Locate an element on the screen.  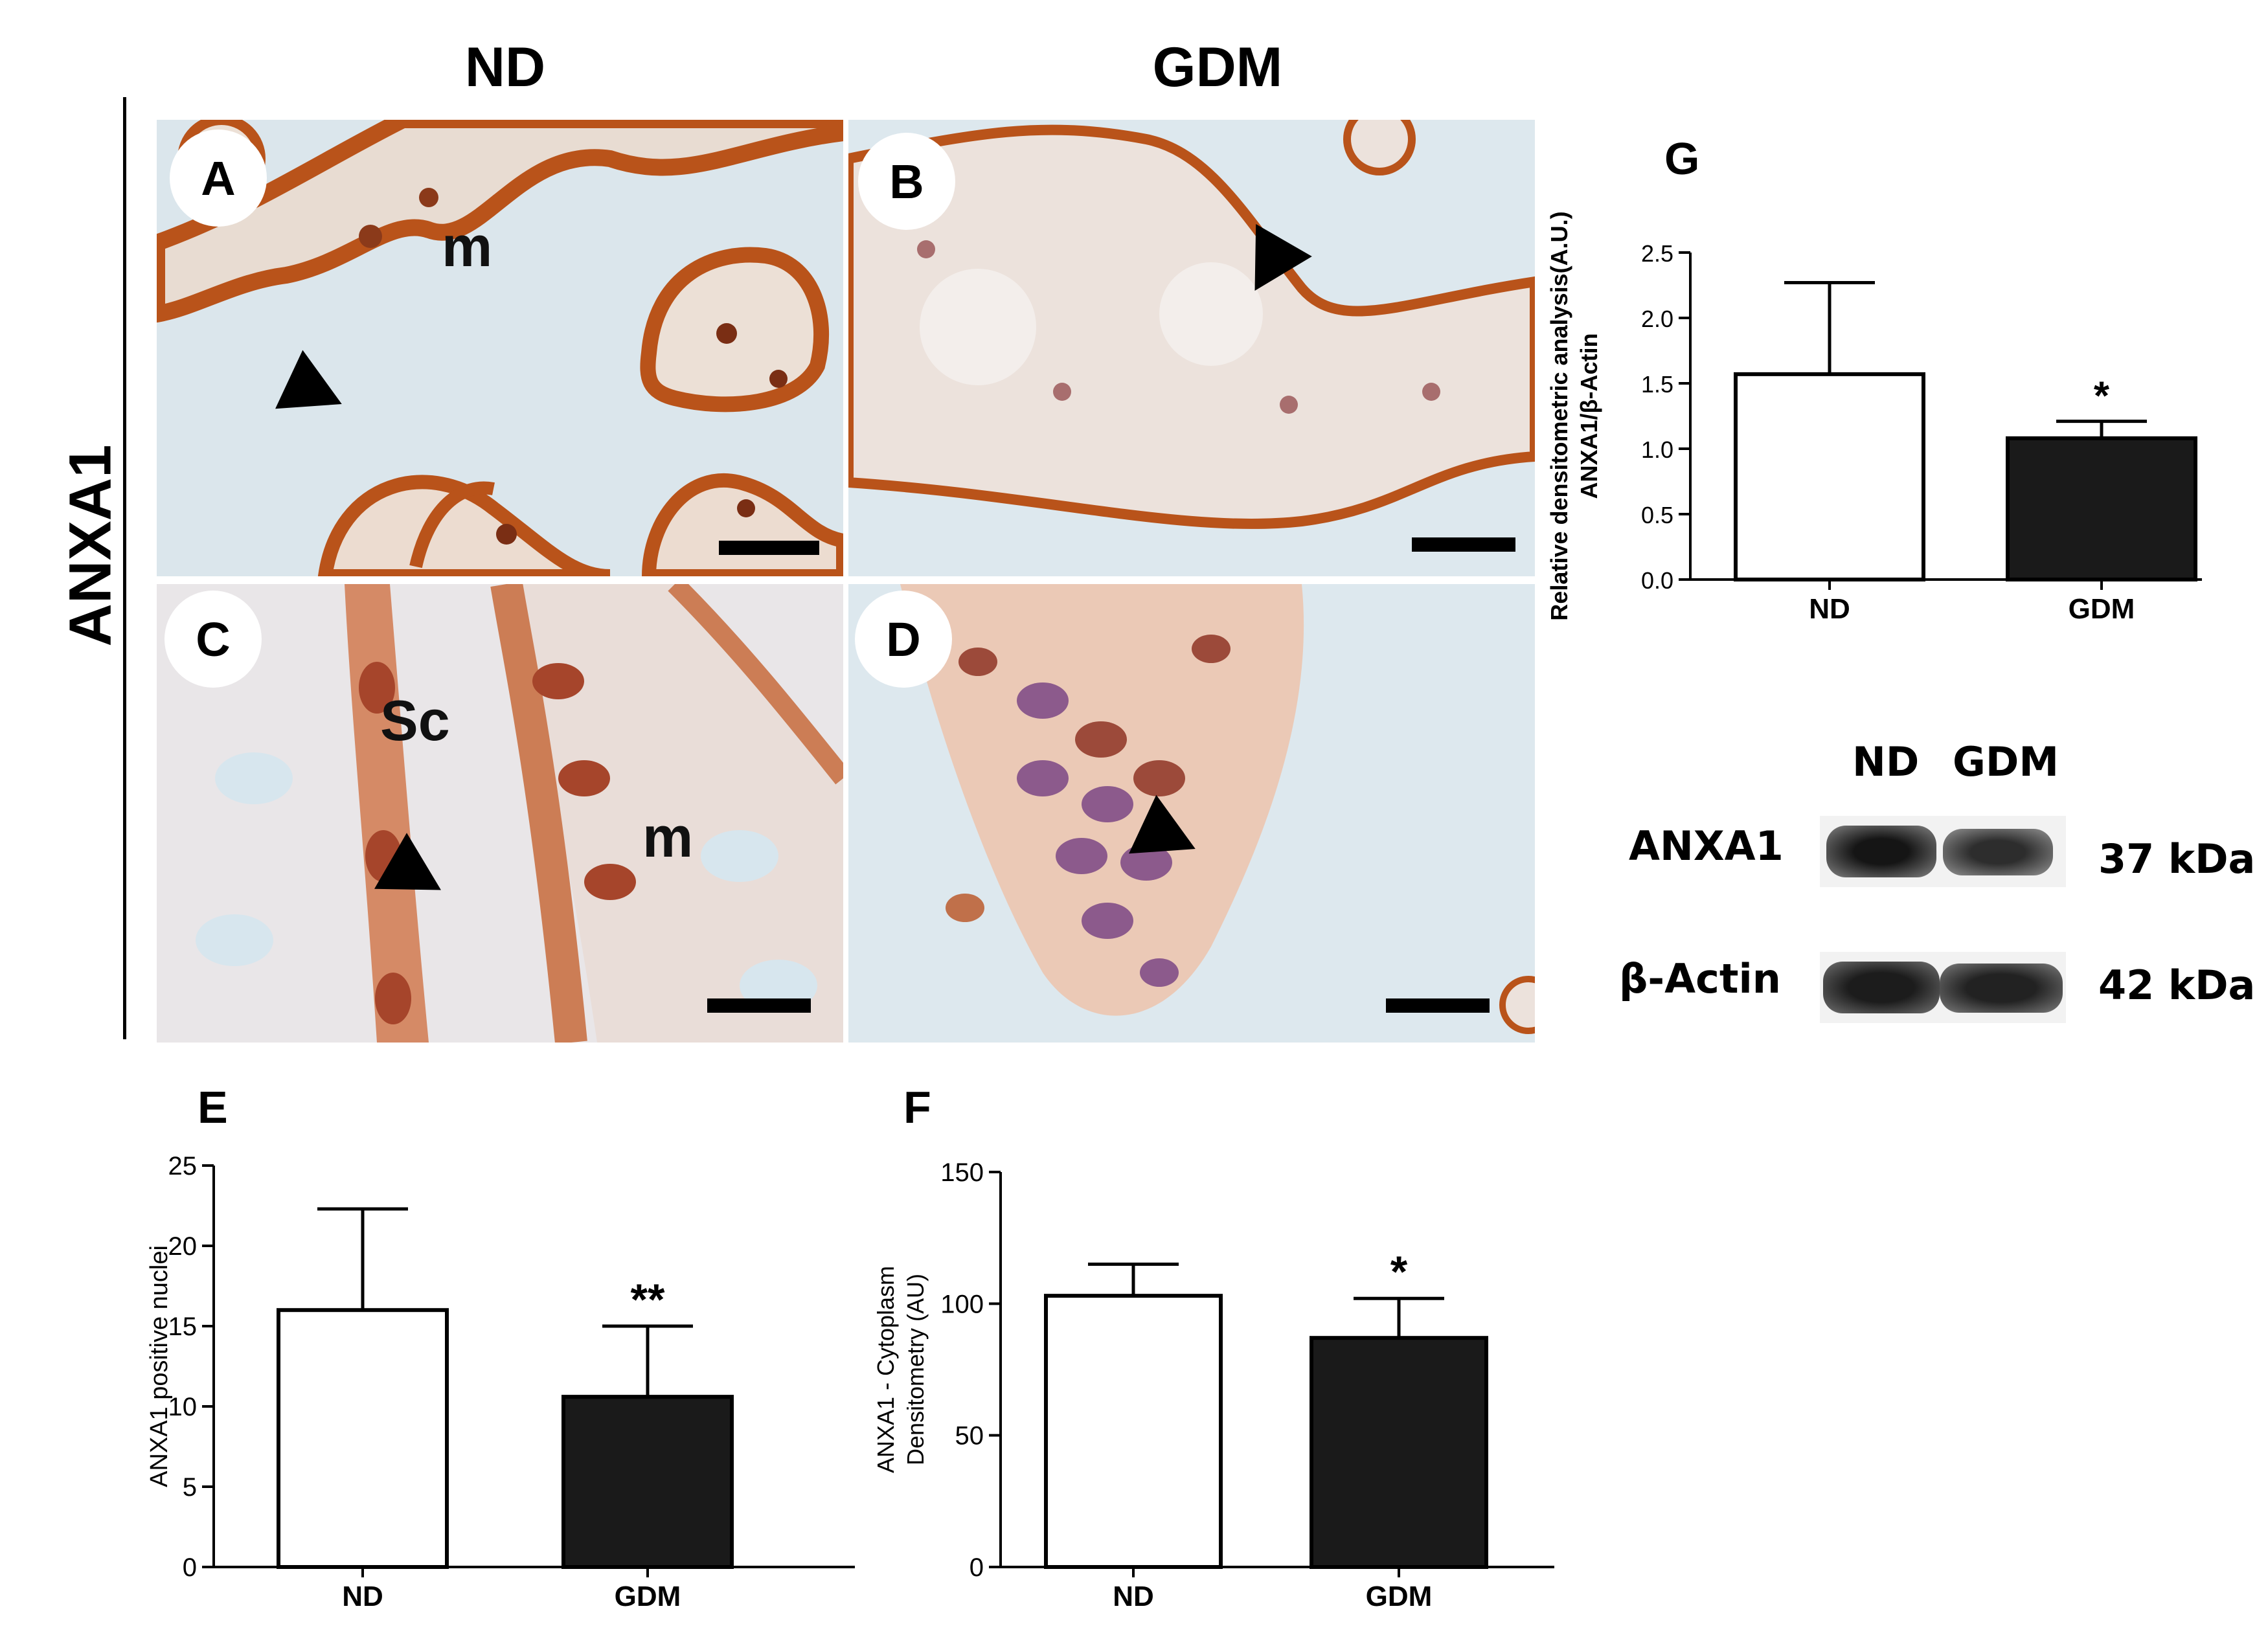
blot-size-anxa1: 37 kDa is located at coordinates (2177, 859).